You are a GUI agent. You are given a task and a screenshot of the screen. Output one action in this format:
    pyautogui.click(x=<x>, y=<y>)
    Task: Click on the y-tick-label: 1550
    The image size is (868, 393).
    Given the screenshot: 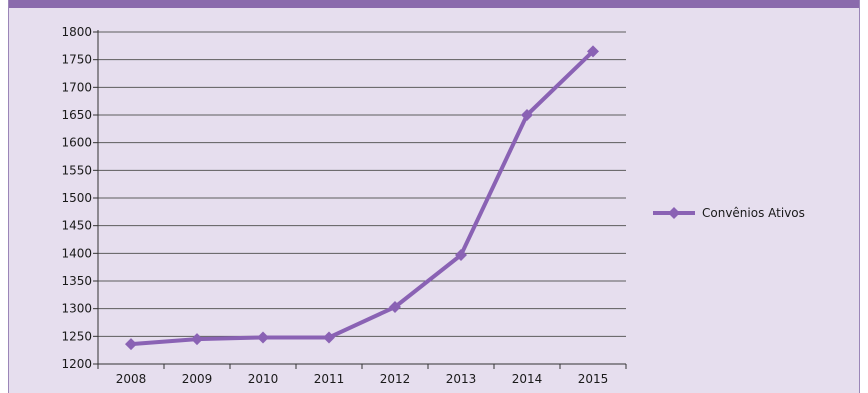 What is the action you would take?
    pyautogui.click(x=76, y=170)
    